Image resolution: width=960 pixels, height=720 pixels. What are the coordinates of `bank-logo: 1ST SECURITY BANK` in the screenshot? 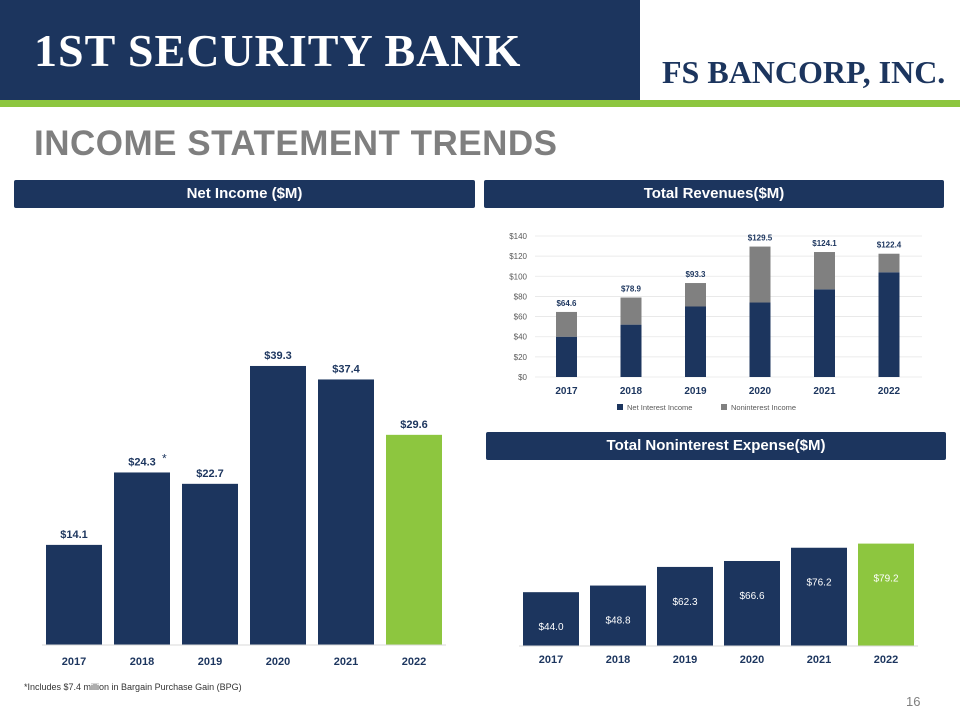 It's located at (278, 50).